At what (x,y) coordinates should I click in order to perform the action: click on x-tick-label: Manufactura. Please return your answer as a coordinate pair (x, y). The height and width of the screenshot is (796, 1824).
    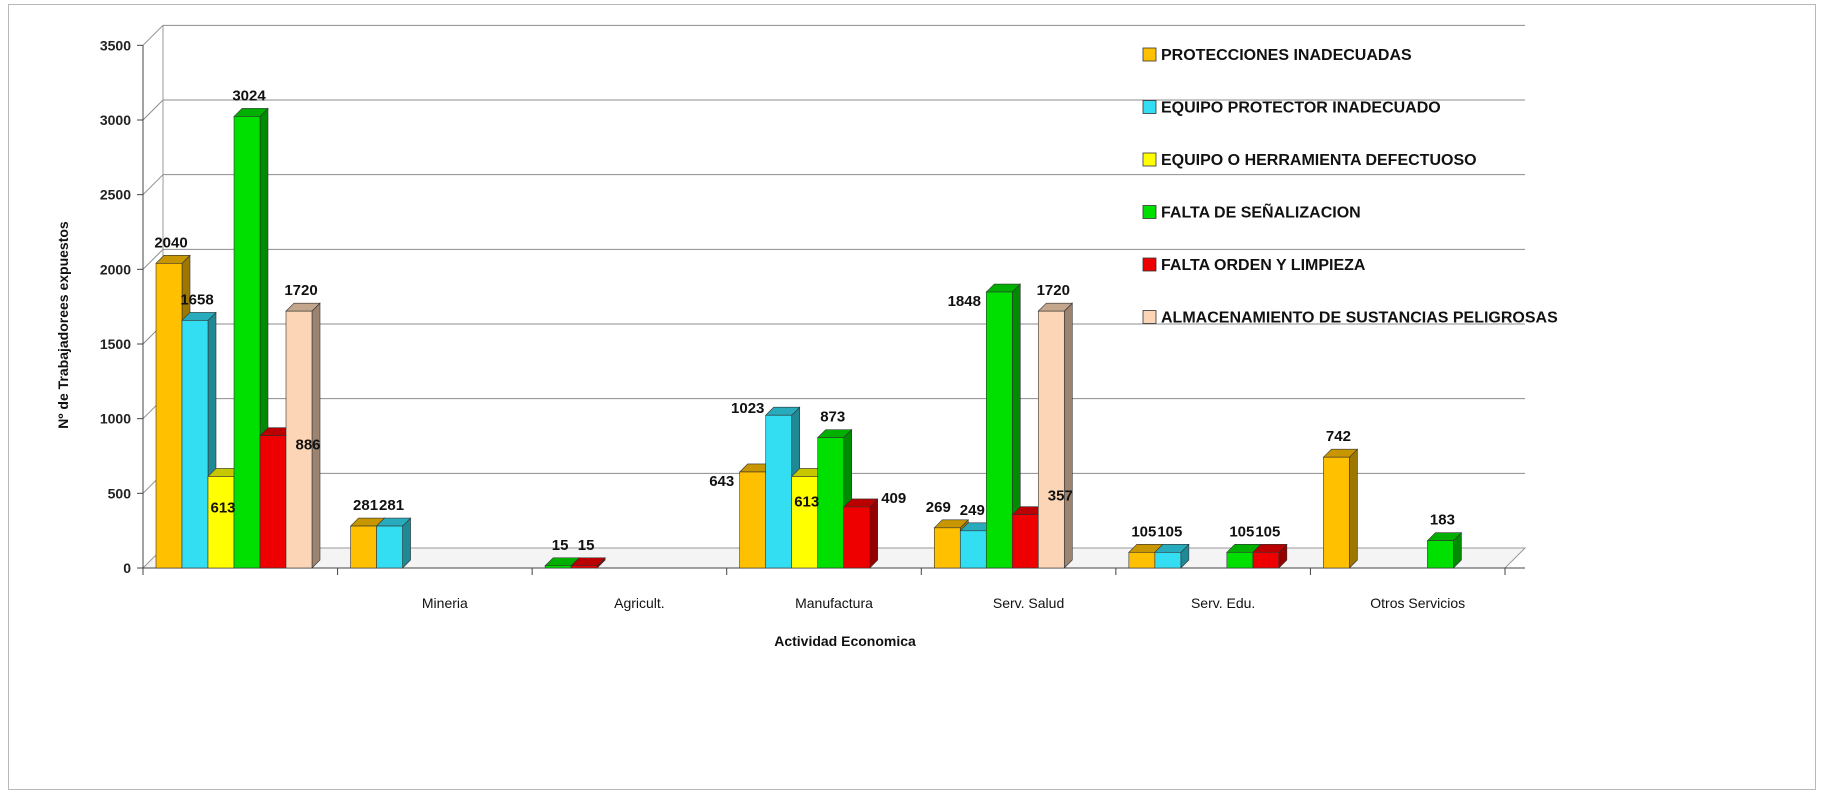
    Looking at the image, I should click on (834, 603).